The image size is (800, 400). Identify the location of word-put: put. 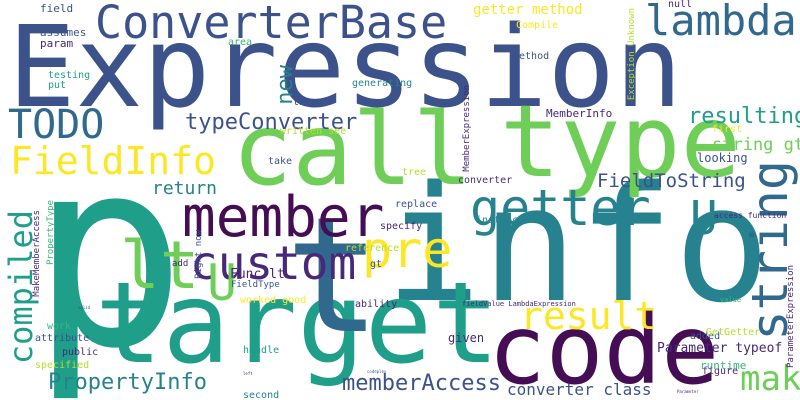
(57, 85).